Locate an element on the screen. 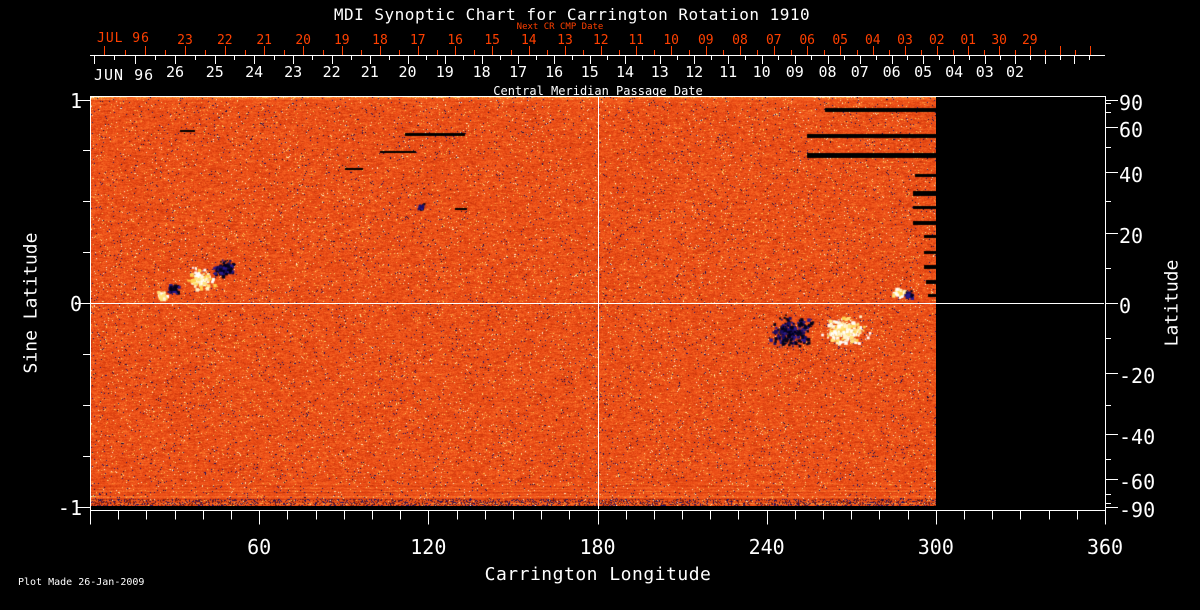 The width and height of the screenshot is (1200, 610). next-cr-day-label: 05 is located at coordinates (840, 40).